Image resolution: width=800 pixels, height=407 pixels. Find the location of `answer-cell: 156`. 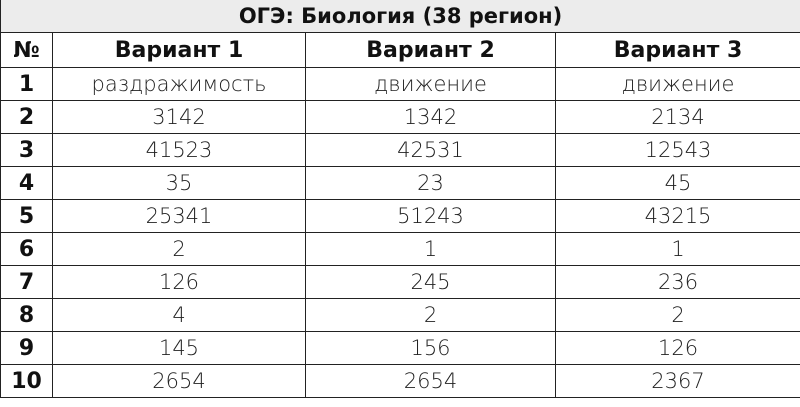

answer-cell: 156 is located at coordinates (430, 348).